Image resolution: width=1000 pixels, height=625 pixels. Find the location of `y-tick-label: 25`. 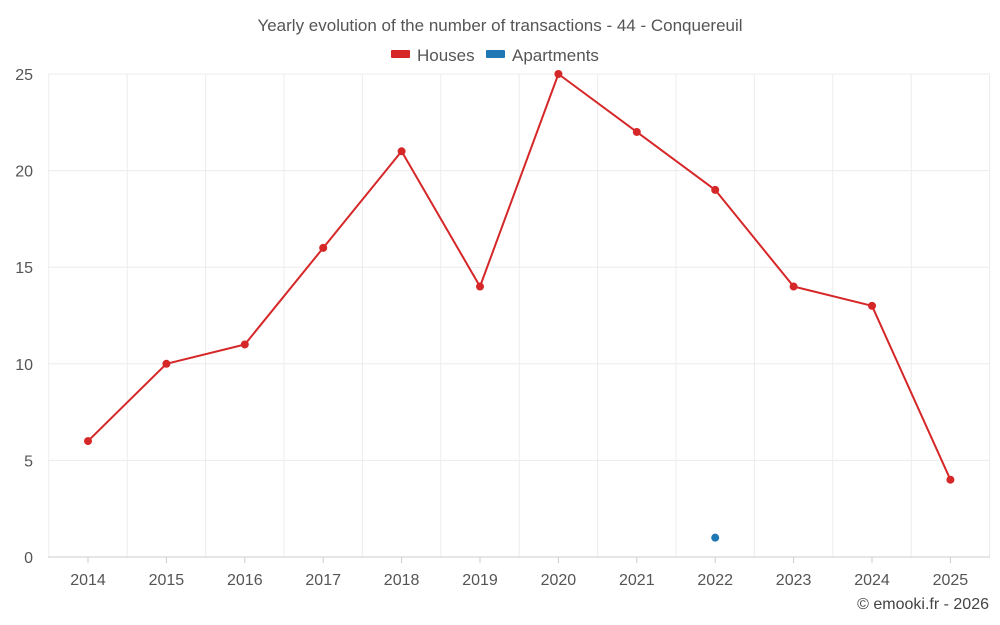

y-tick-label: 25 is located at coordinates (24, 75).